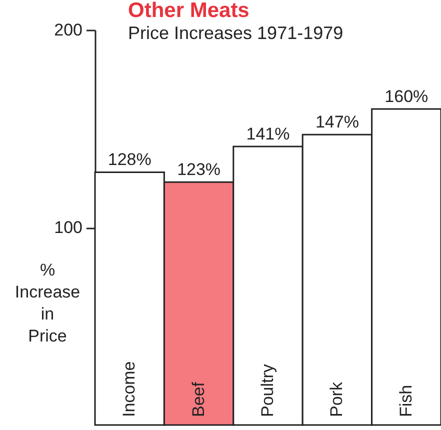  I want to click on y-tick-label: 200, so click(68, 30).